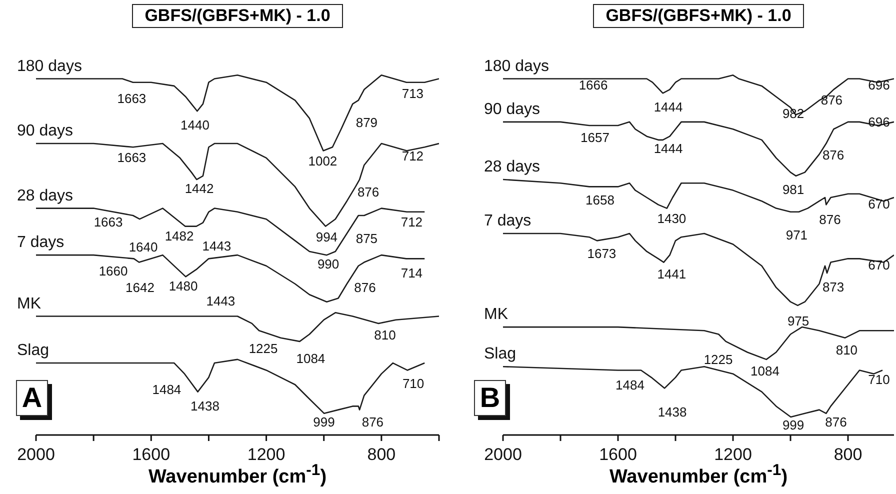 The width and height of the screenshot is (896, 494). What do you see at coordinates (879, 85) in the screenshot?
I see `annotation: 696` at bounding box center [879, 85].